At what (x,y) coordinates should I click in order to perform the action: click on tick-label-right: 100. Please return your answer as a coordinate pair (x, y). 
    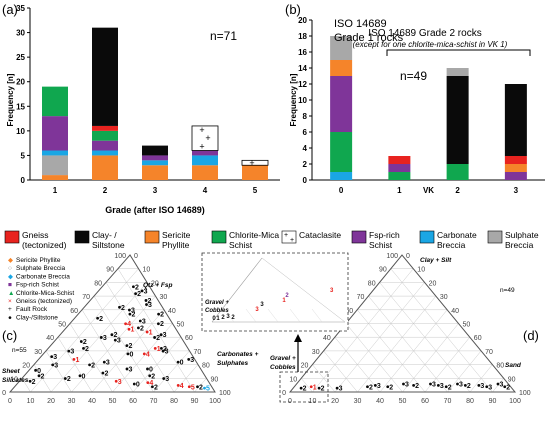
    Looking at the image, I should click on (225, 393).